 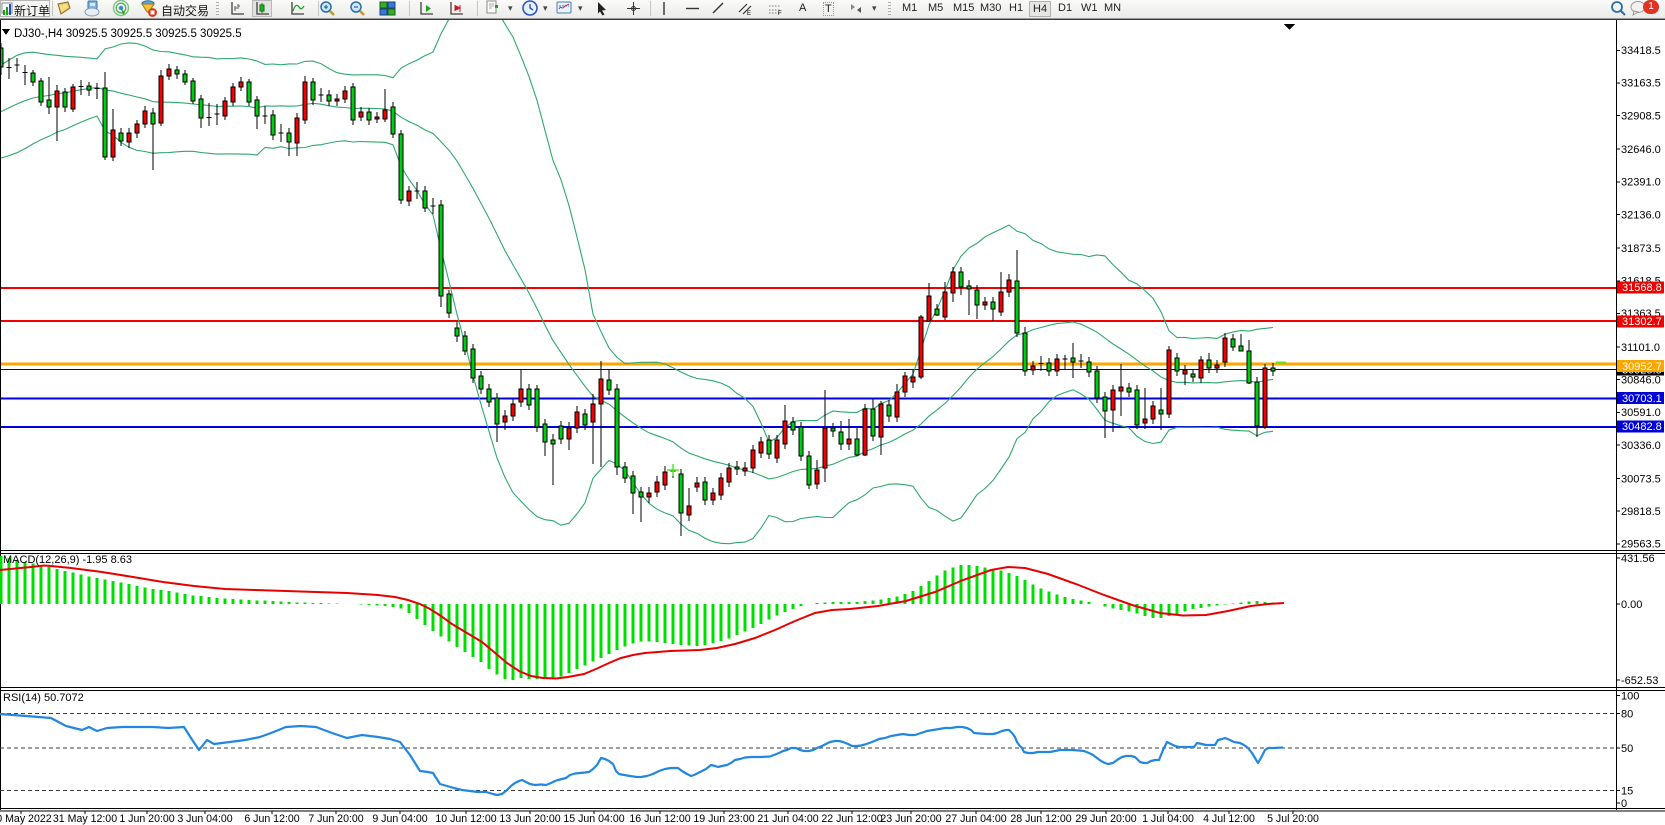 I want to click on svg-text: 29 Jun 20:00, so click(x=1105, y=819).